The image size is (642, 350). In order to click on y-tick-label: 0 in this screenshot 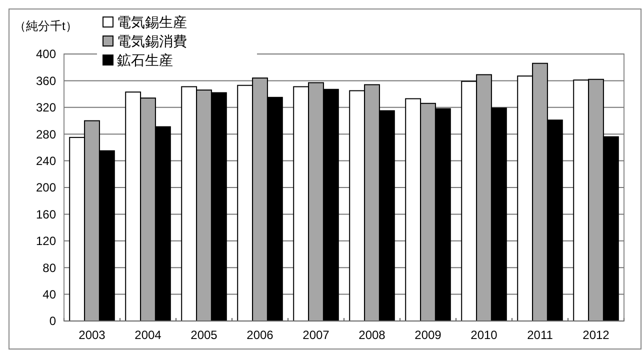, I will do `click(52, 321)`.